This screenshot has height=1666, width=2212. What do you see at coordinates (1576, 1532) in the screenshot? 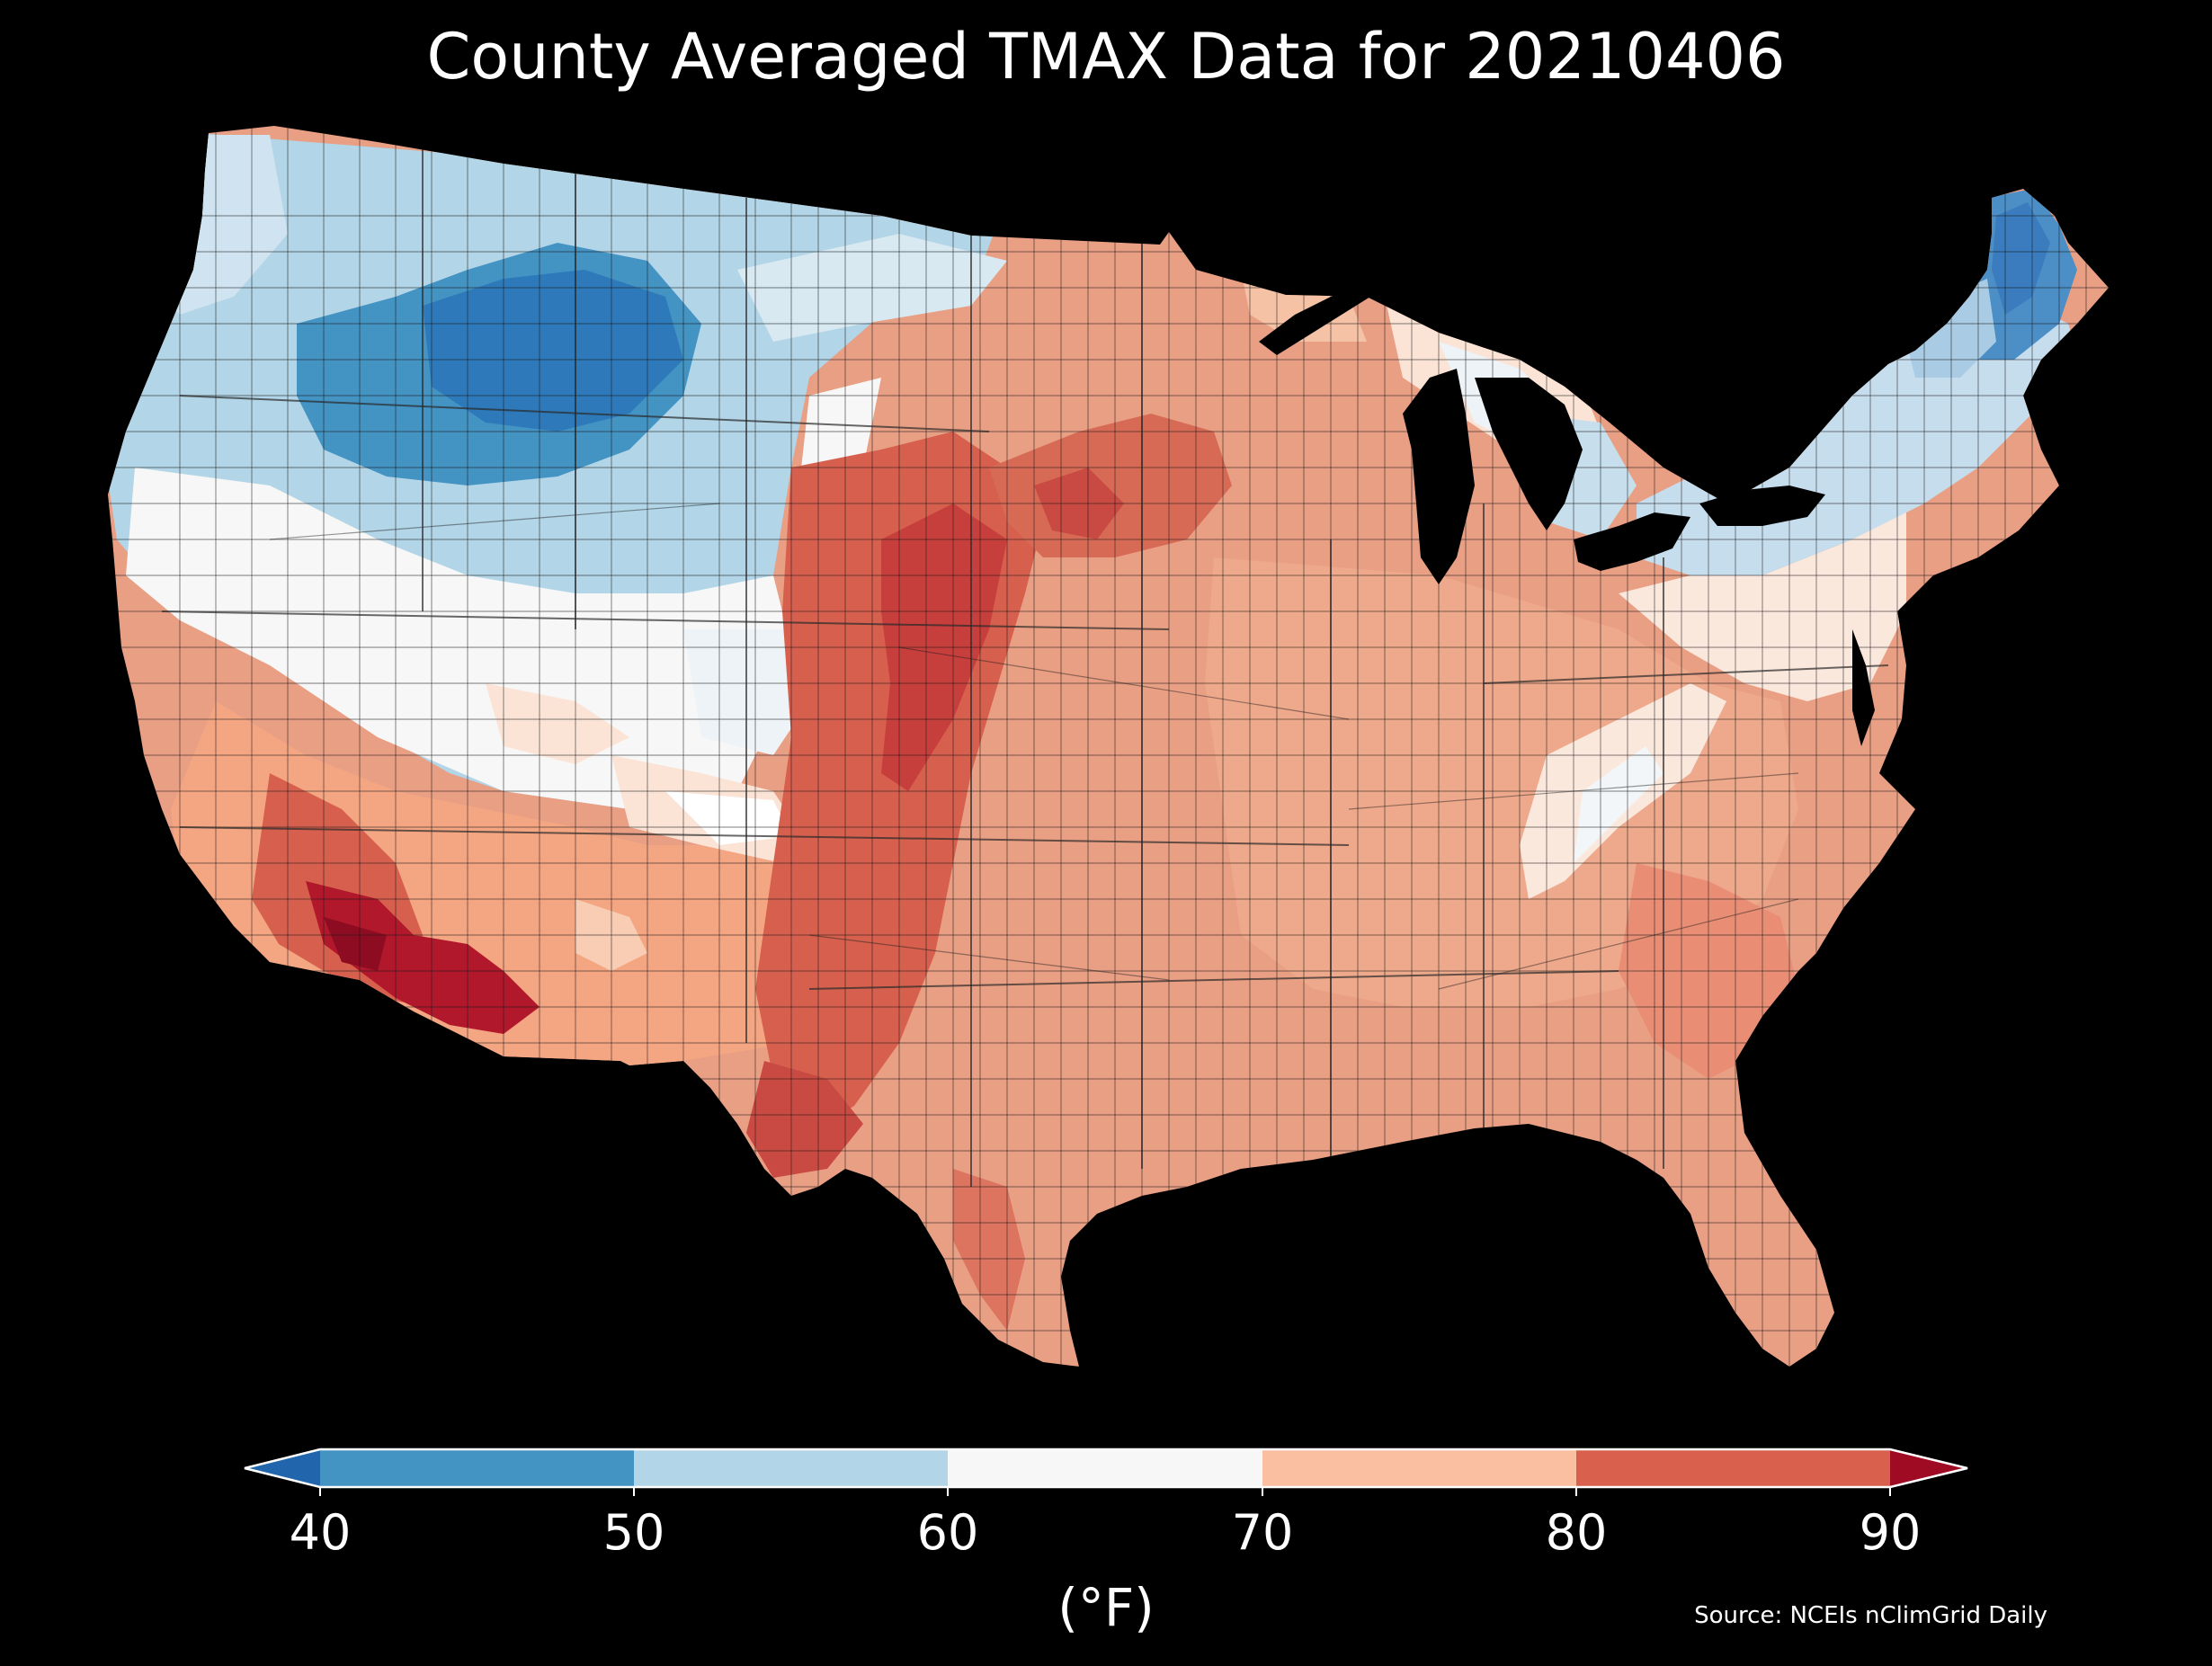
I see `colorbar-tick-label-80: 80` at bounding box center [1576, 1532].